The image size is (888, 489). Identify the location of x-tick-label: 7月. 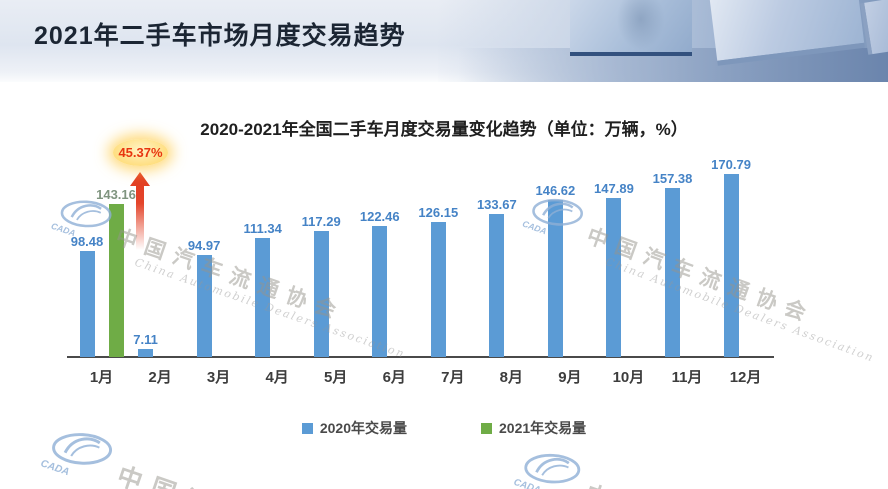
(453, 377).